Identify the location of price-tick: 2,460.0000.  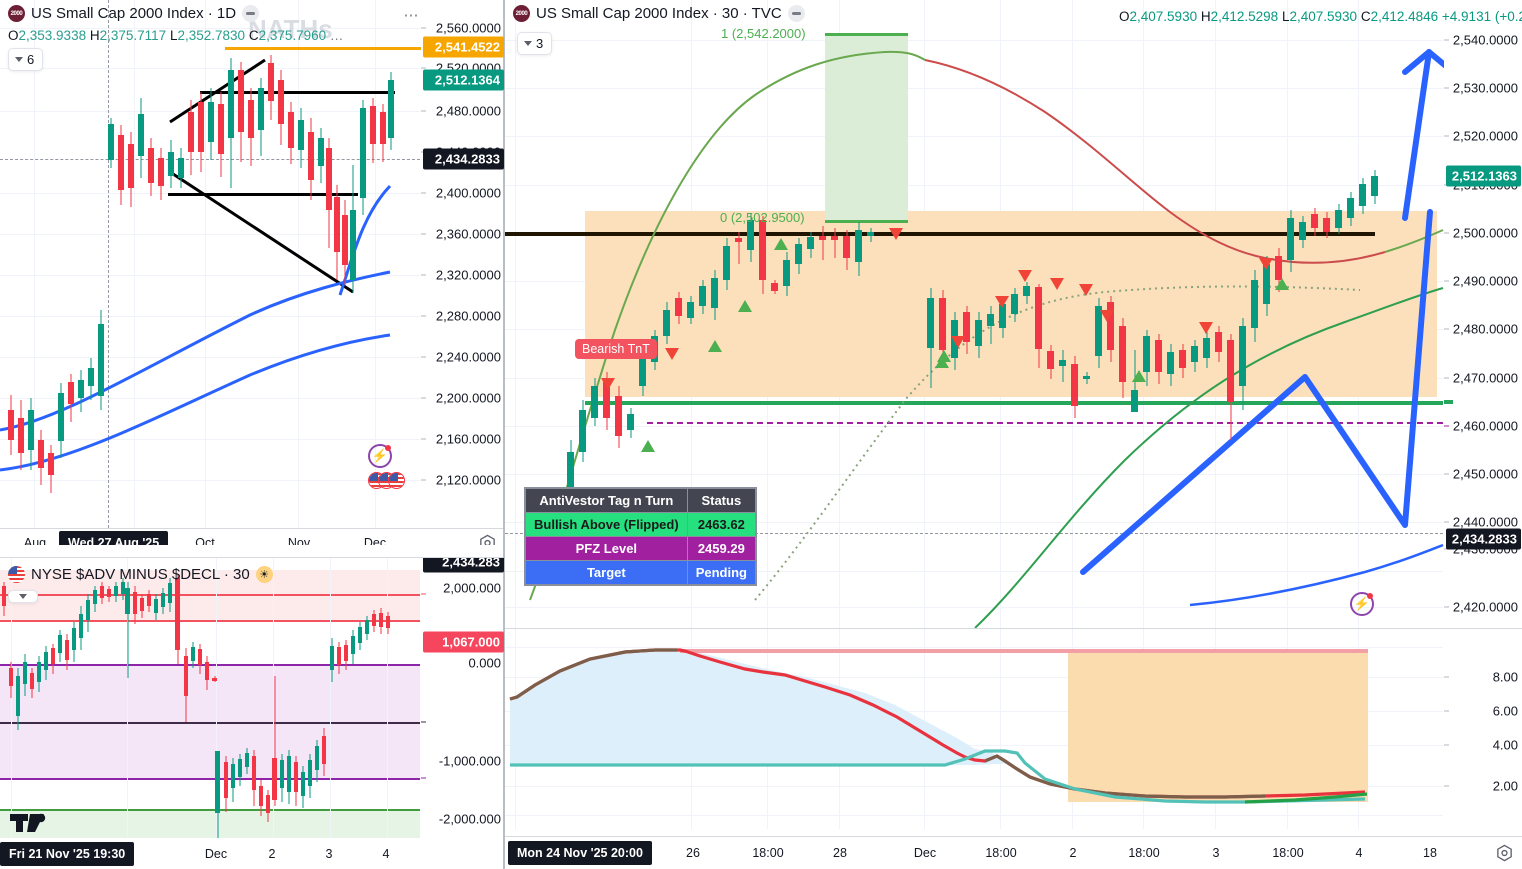
(1485, 426).